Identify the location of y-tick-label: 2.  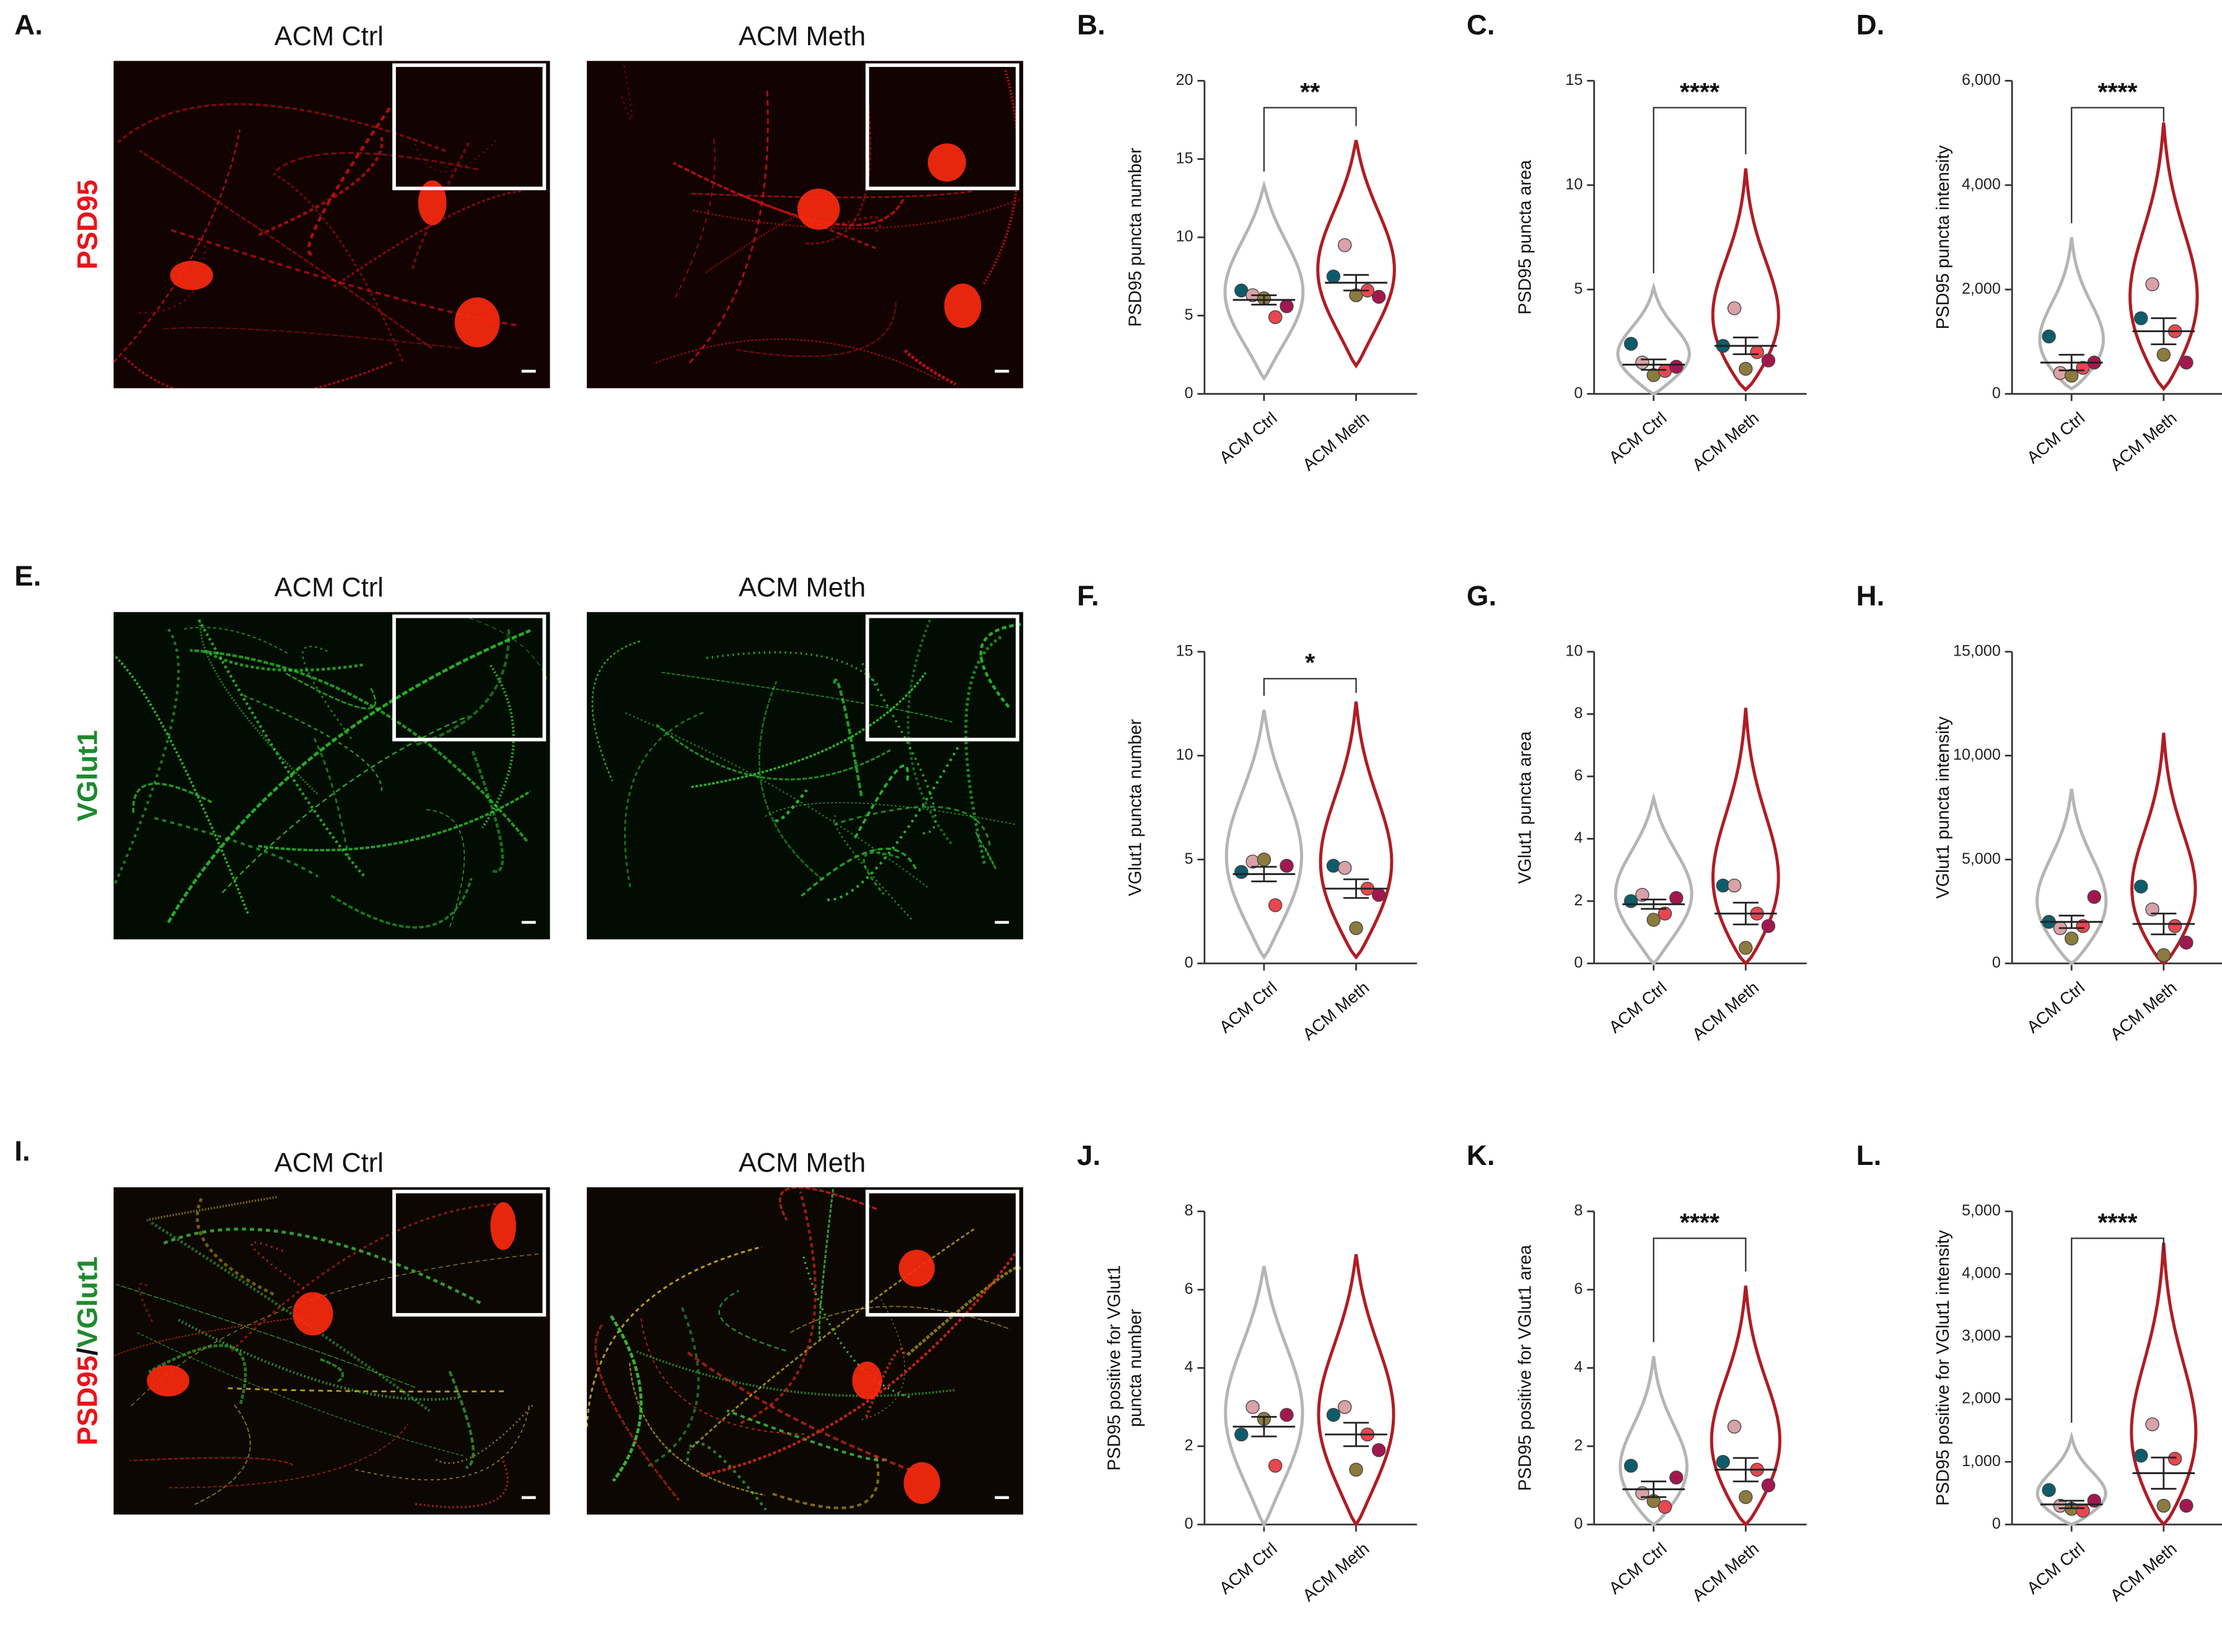
(1578, 1445).